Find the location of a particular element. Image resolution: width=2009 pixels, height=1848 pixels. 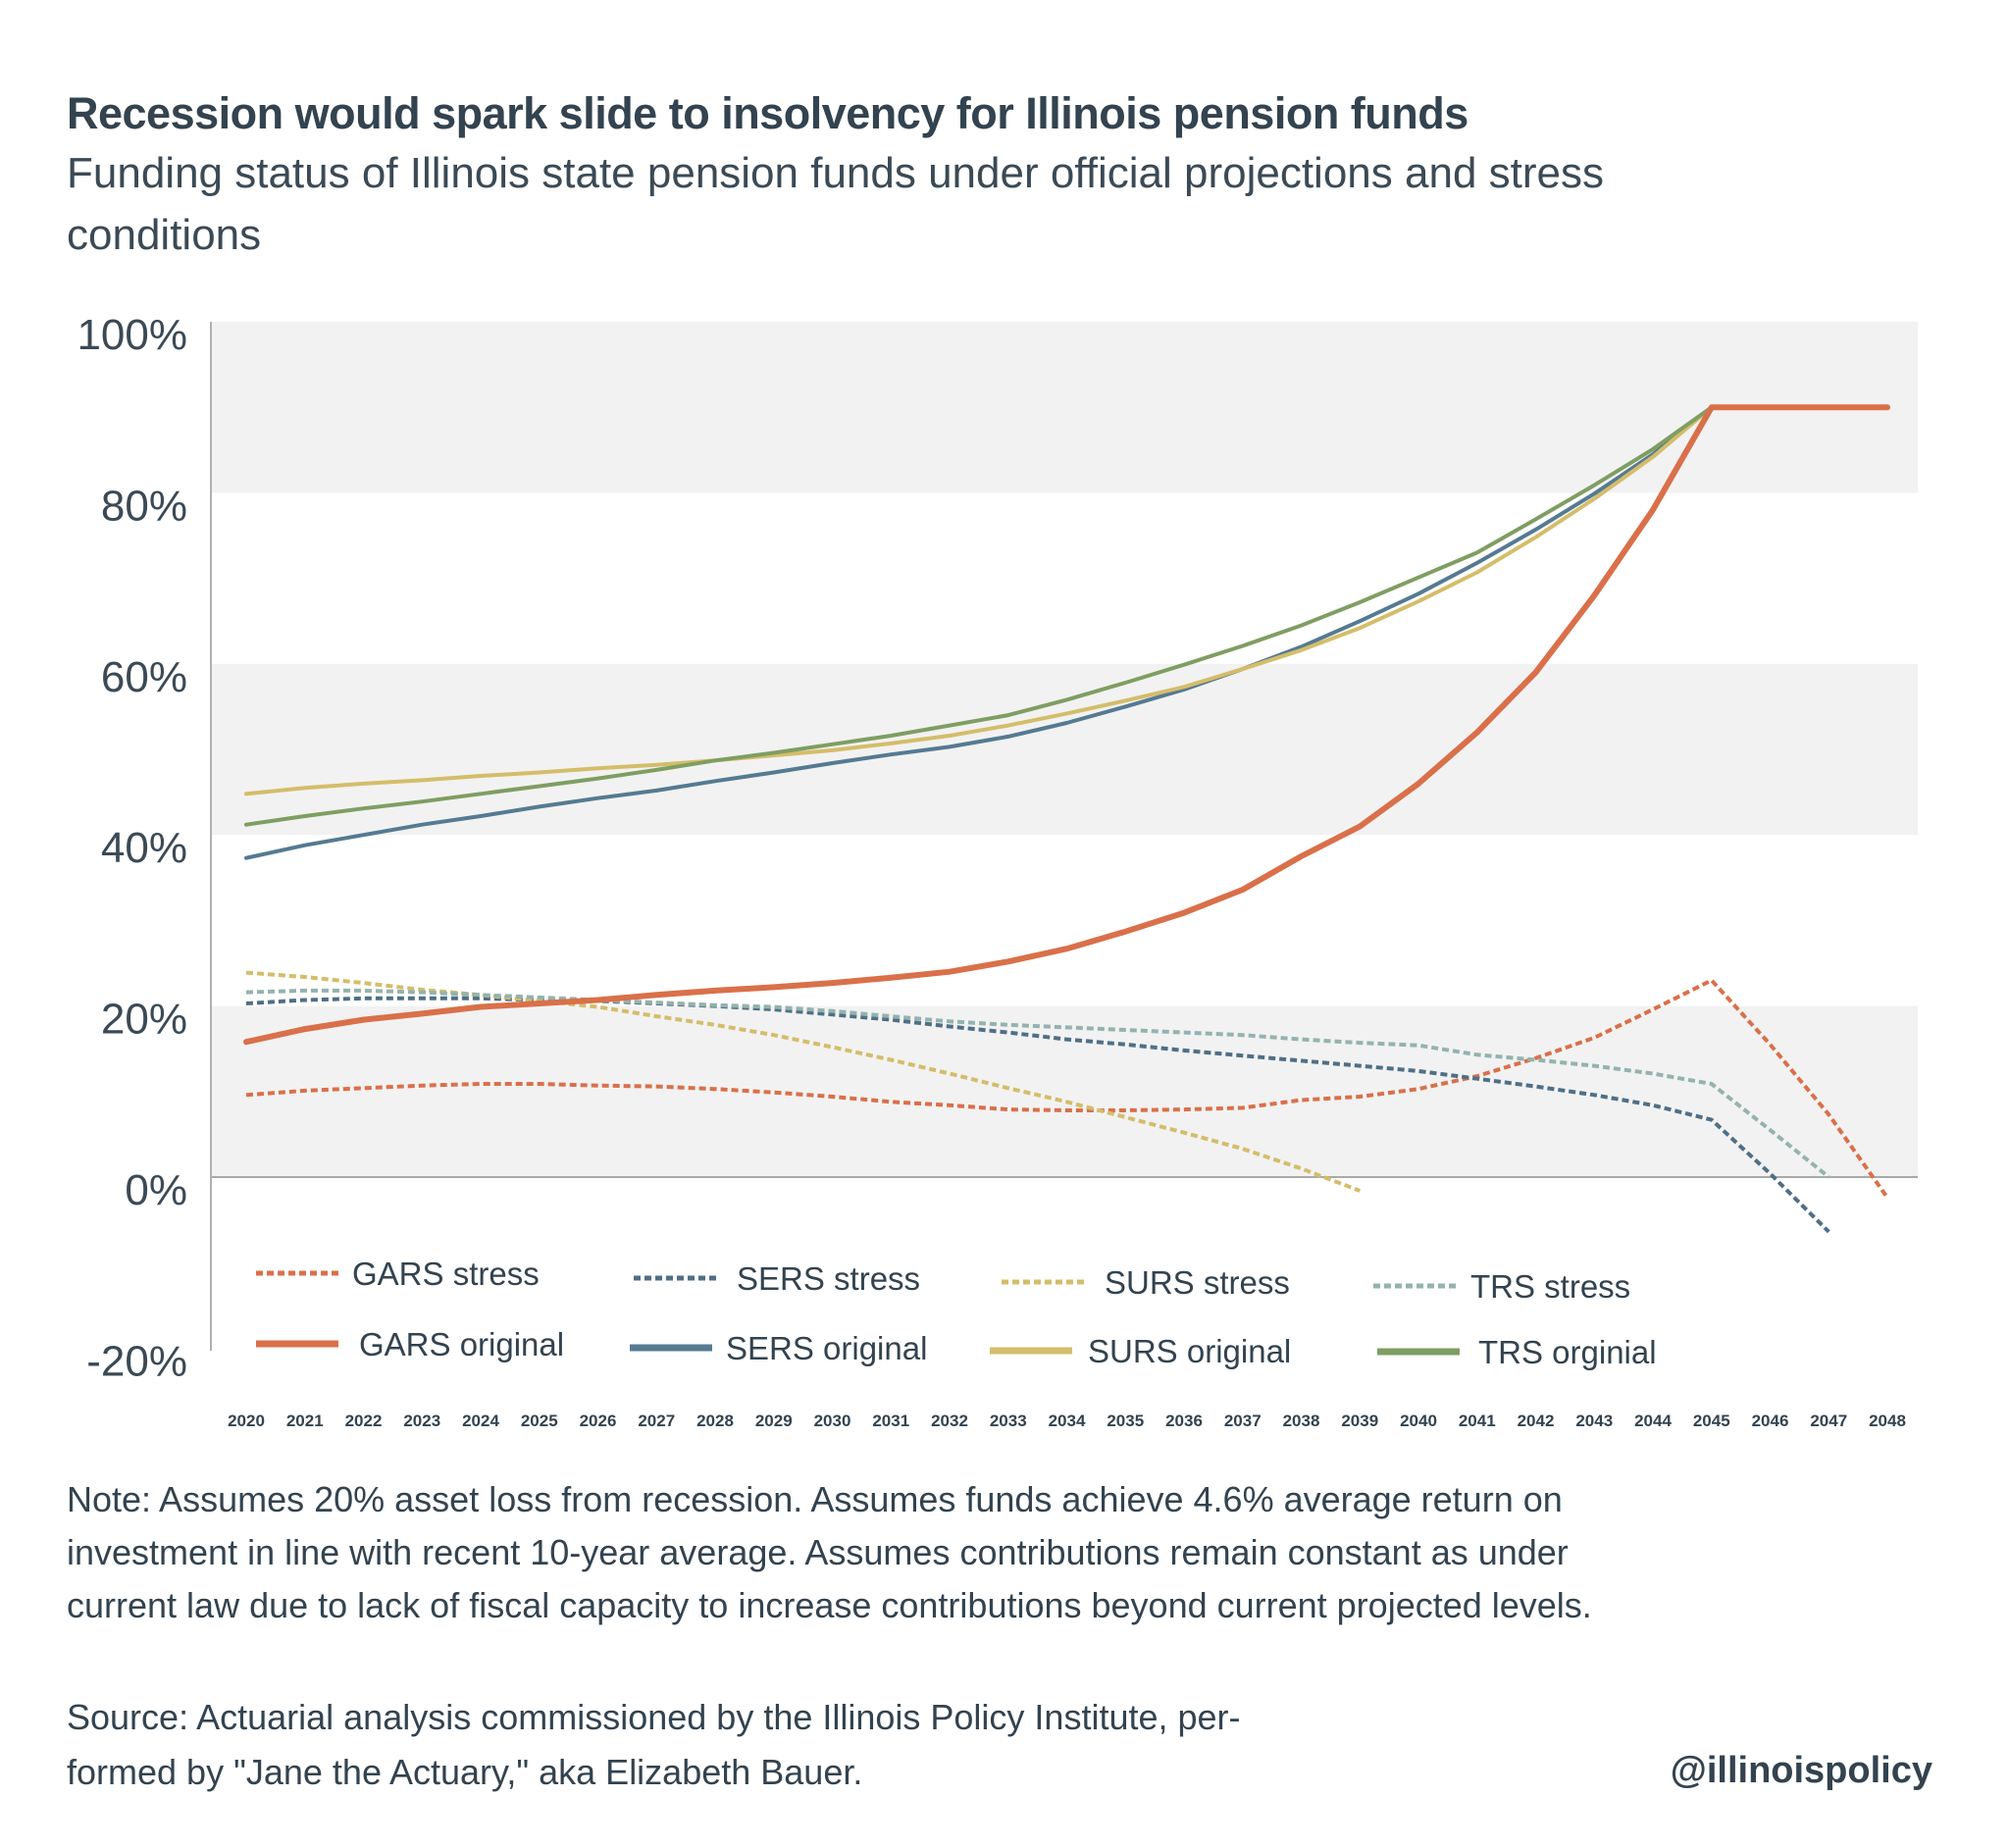

chart-subtitle-line-2: conditions is located at coordinates (164, 235).